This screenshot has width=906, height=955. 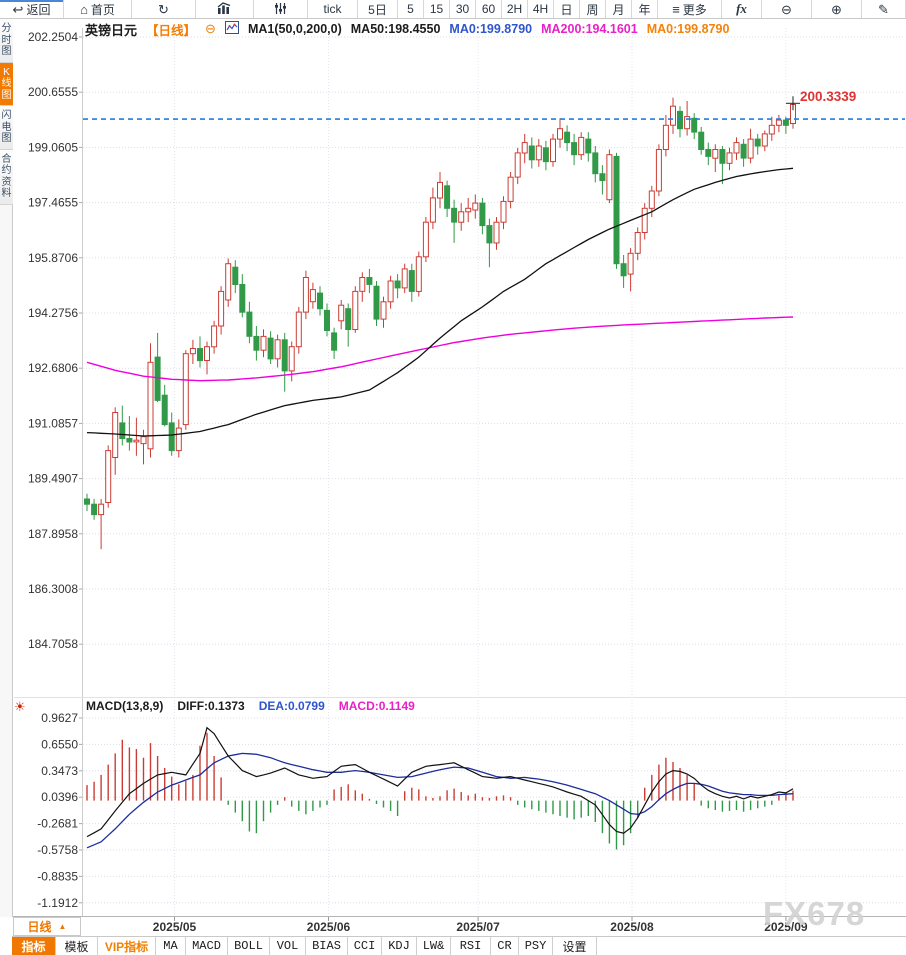 I want to click on toolbar-item-label: 30, so click(x=462, y=9).